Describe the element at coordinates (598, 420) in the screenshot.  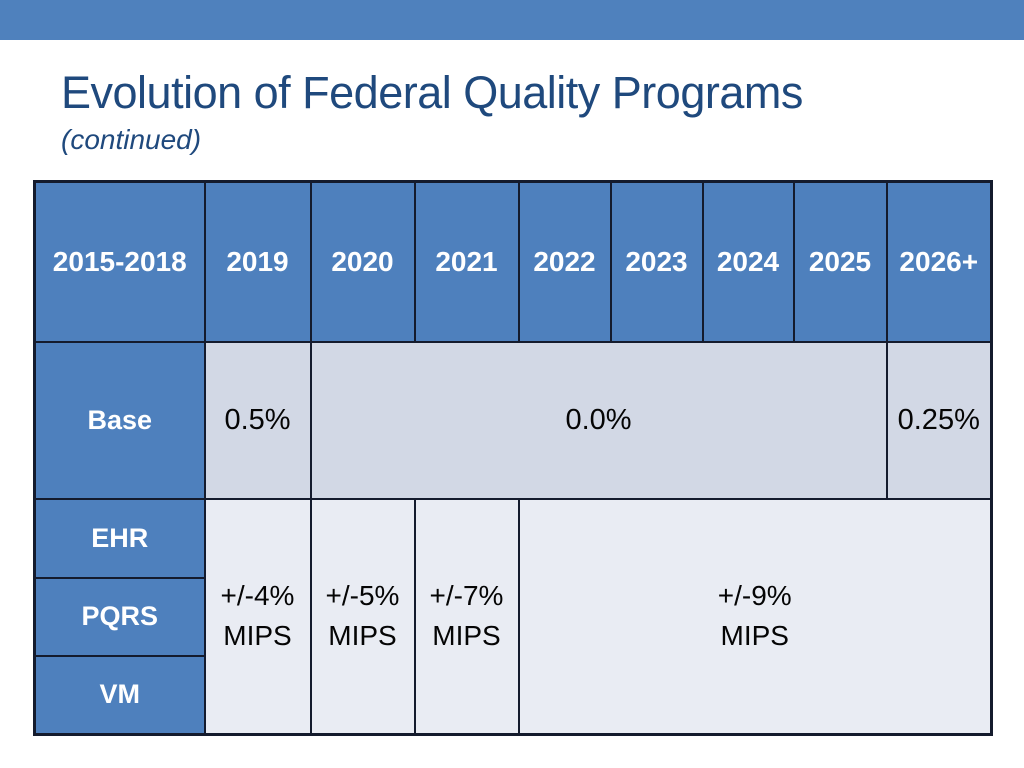
I see `base-value-2020-2025: 0.0%` at that location.